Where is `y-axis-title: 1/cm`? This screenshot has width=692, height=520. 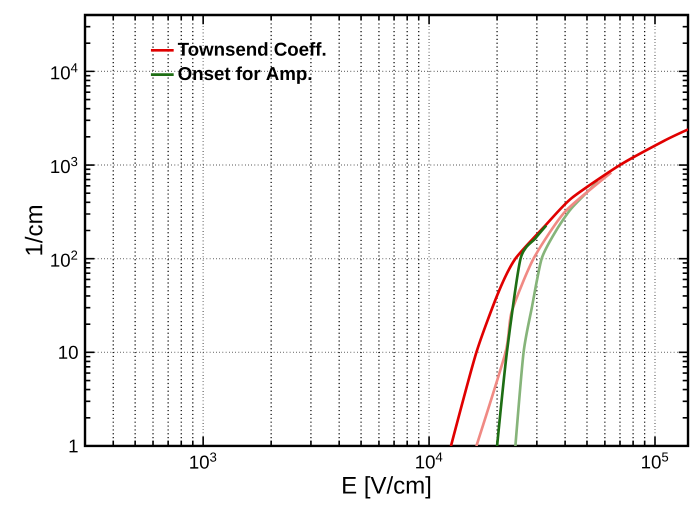
y-axis-title: 1/cm is located at coordinates (33, 230).